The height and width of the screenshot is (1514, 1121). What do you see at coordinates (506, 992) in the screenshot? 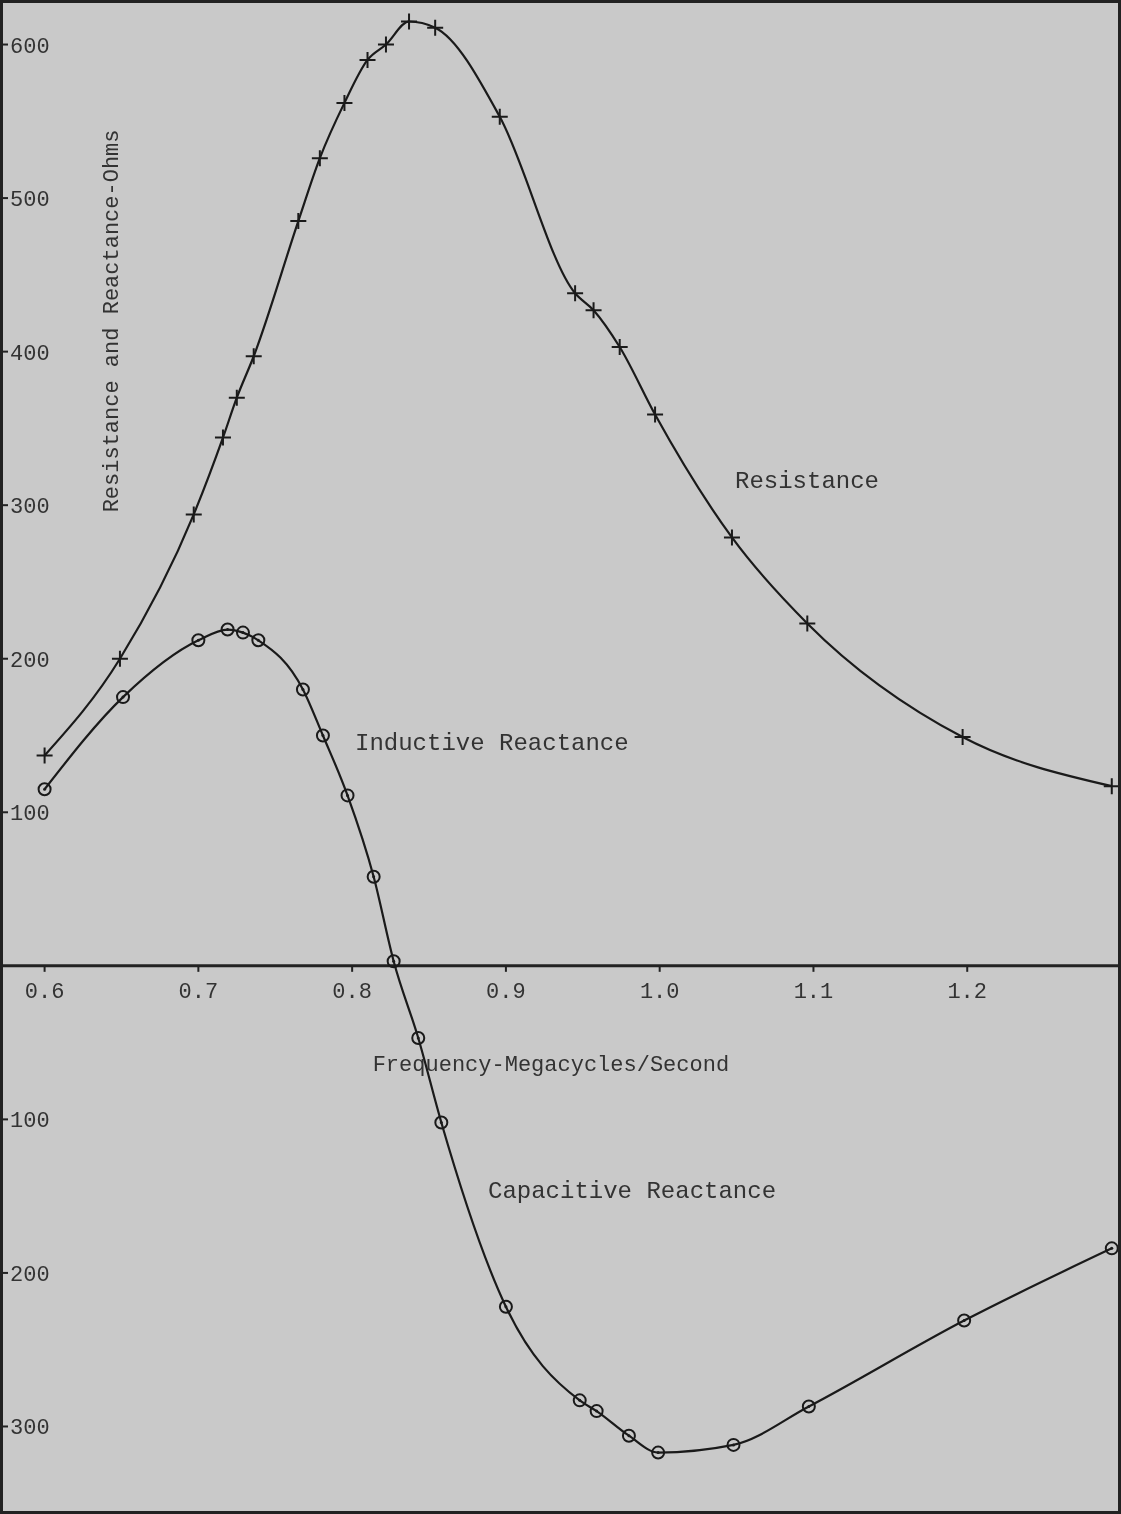
I see `x-tick-label: 0.9` at bounding box center [506, 992].